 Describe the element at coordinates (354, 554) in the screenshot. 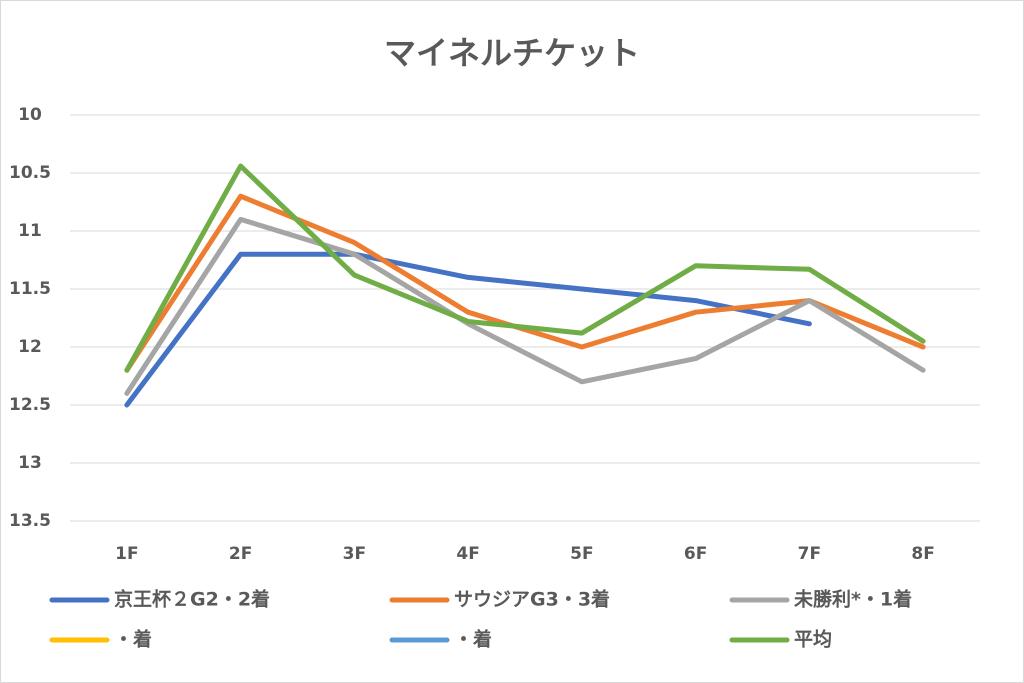

I see `x-tick-label: 3F` at that location.